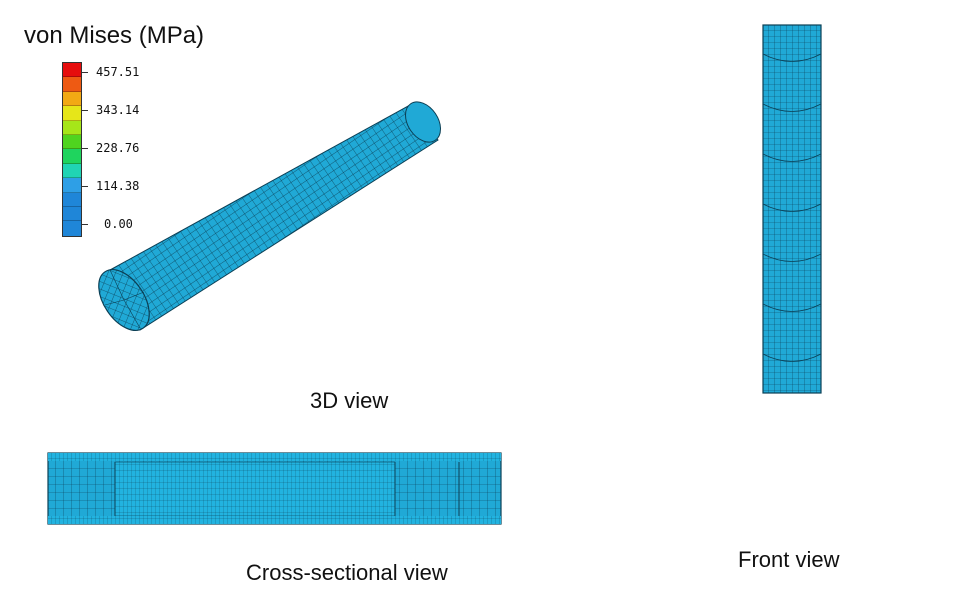 This screenshot has height=605, width=960. I want to click on front-view-label: Front view, so click(789, 559).